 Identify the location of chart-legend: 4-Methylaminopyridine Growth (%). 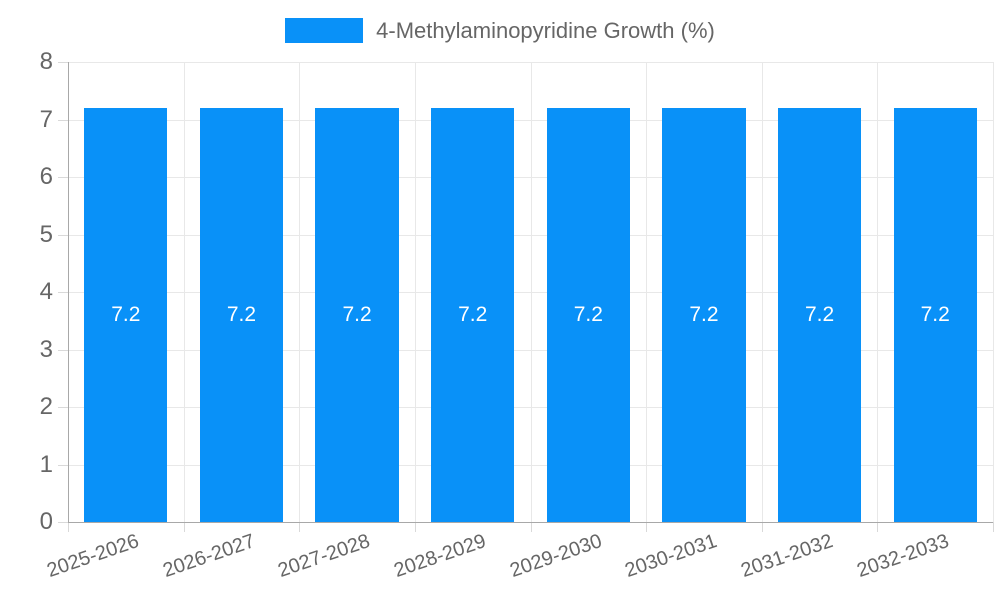
(500, 30).